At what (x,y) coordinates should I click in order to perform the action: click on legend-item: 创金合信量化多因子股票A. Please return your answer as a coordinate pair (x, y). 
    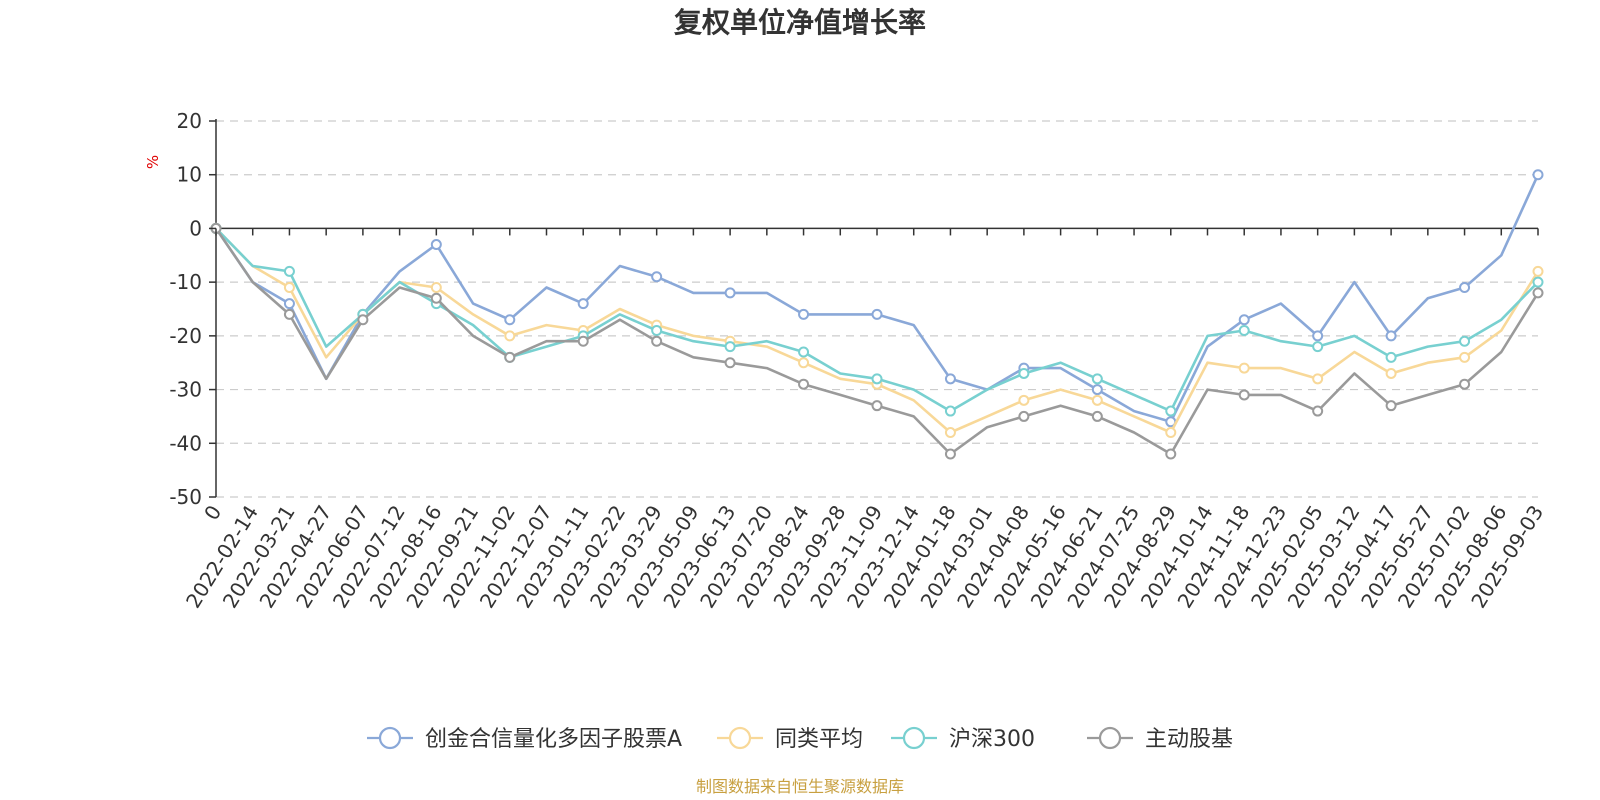
    Looking at the image, I should click on (524, 739).